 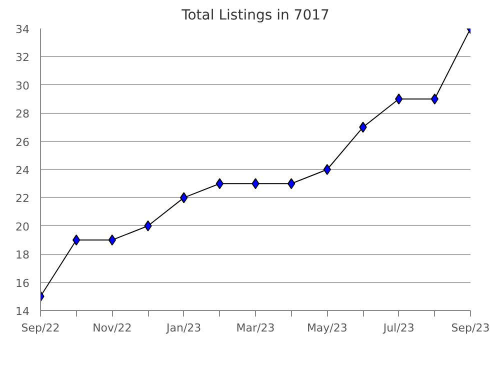 What do you see at coordinates (23, 170) in the screenshot?
I see `y-tick-label: 24` at bounding box center [23, 170].